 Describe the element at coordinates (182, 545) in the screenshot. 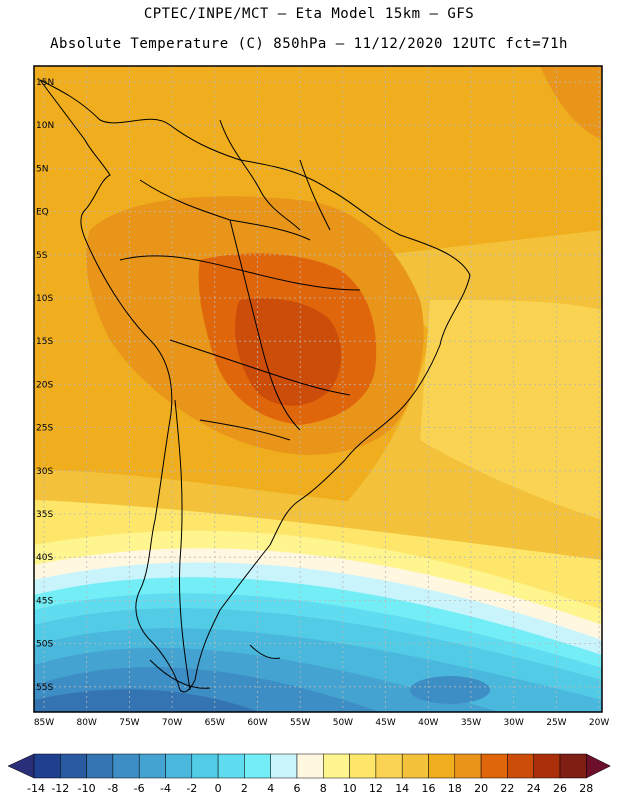

I see `border-line-andes` at that location.